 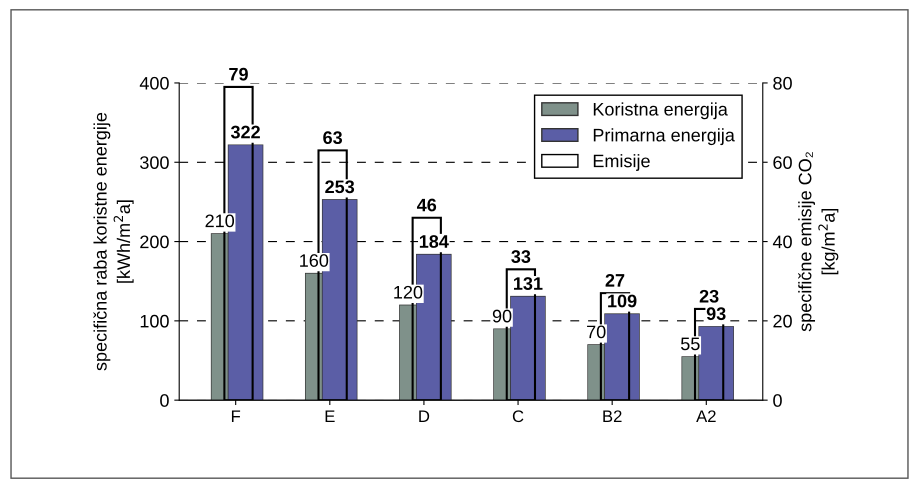 What do you see at coordinates (782, 241) in the screenshot?
I see `y2-tick-label: 40` at bounding box center [782, 241].